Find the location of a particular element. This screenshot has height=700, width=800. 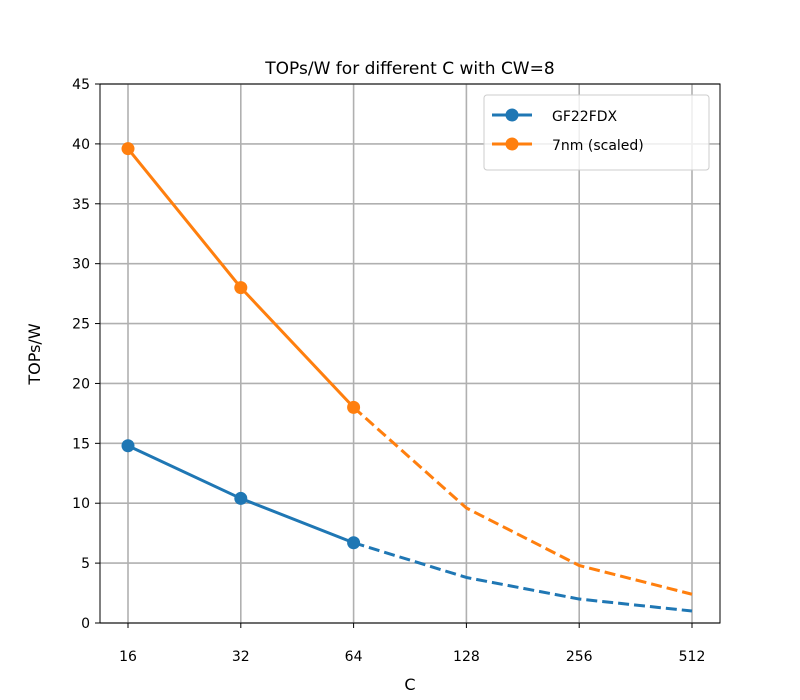

x-tick-label-16: 16 is located at coordinates (128, 657).